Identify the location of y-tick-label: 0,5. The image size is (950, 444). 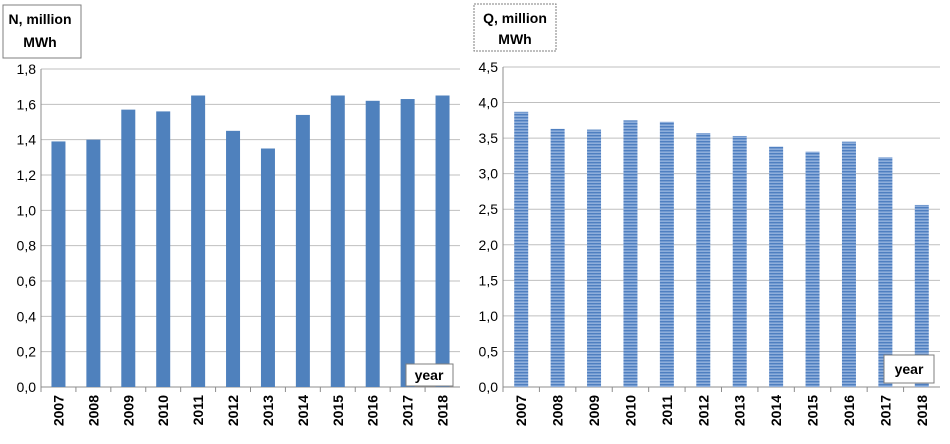
(489, 351).